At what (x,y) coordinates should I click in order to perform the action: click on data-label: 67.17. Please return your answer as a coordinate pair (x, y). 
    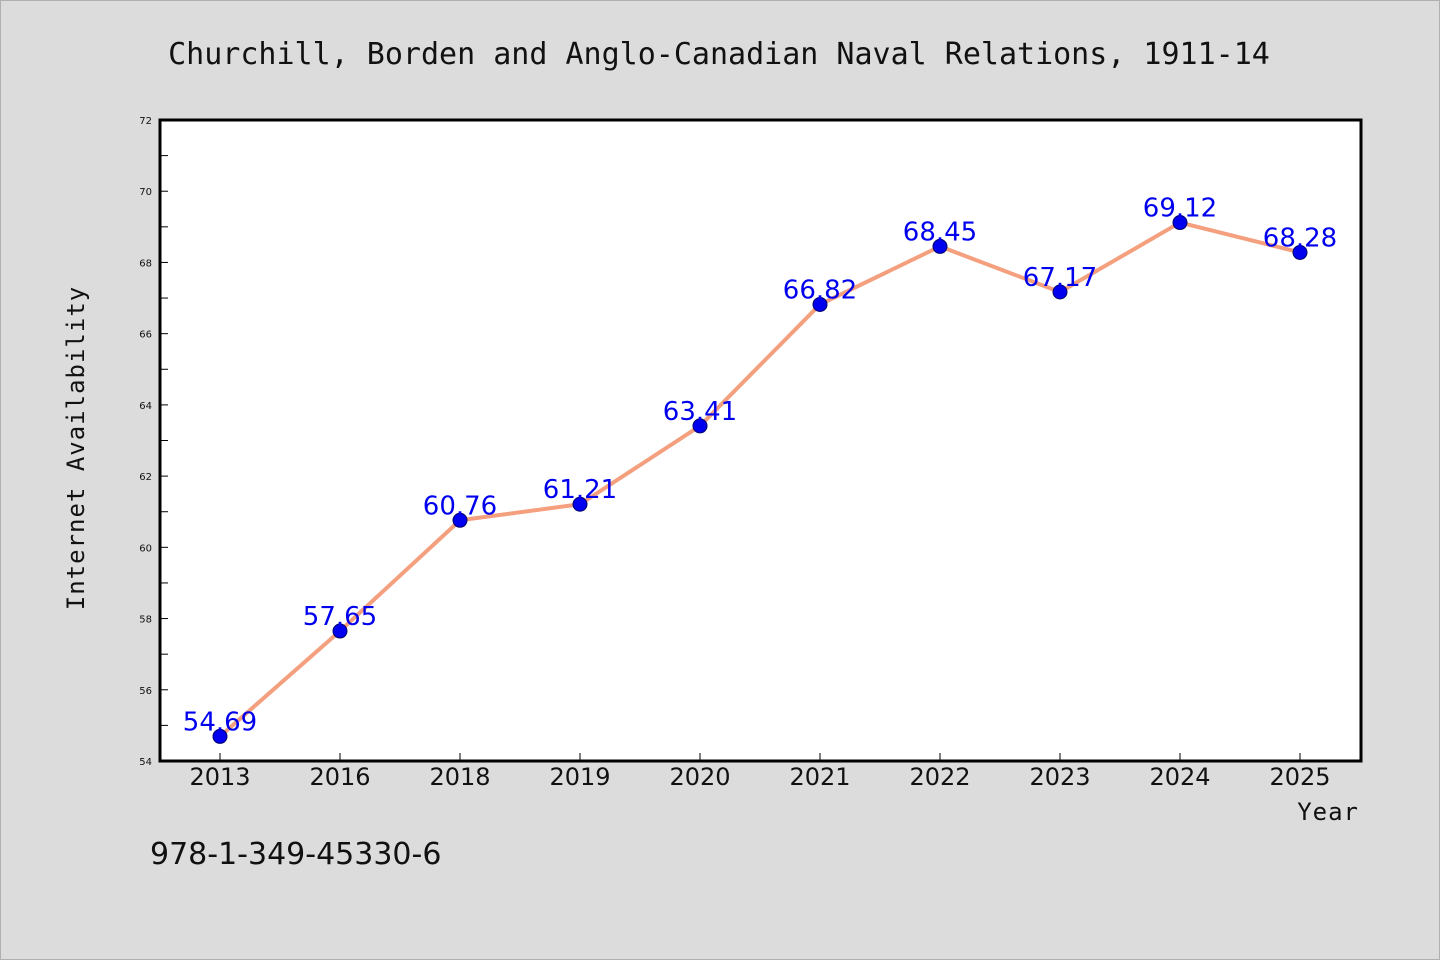
    Looking at the image, I should click on (1060, 278).